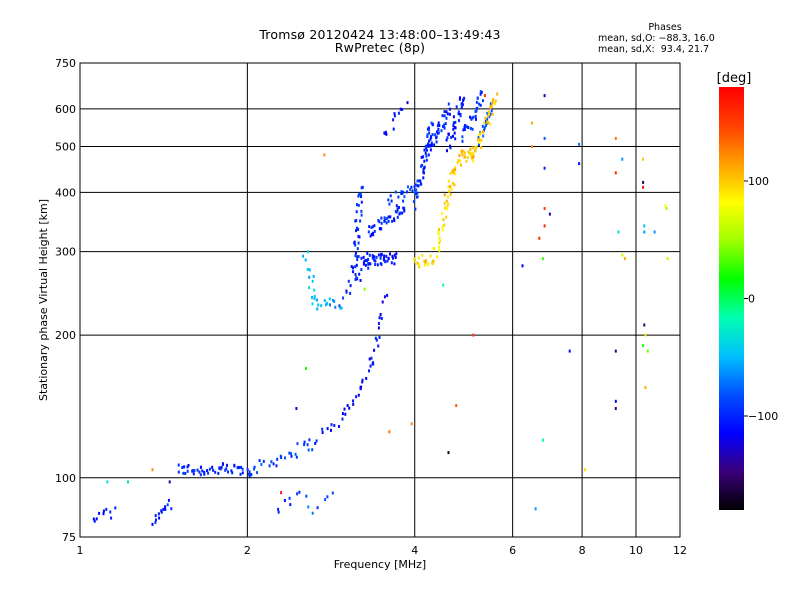  What do you see at coordinates (636, 550) in the screenshot?
I see `x-tick-label: 10` at bounding box center [636, 550].